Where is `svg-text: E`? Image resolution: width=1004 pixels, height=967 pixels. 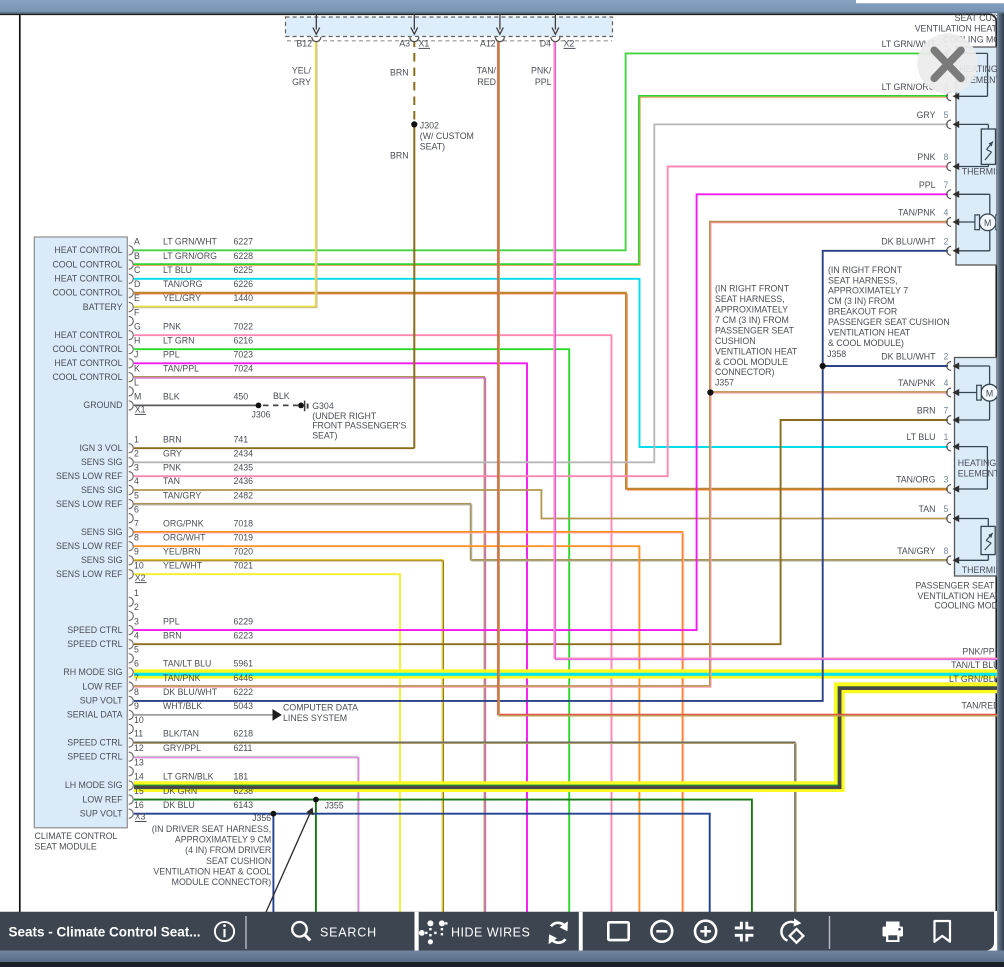
svg-text: E is located at coordinates (137, 298).